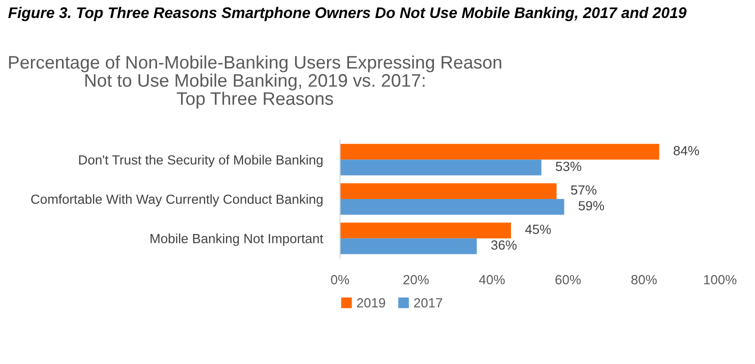 The height and width of the screenshot is (364, 755). Describe the element at coordinates (568, 279) in the screenshot. I see `x-tick-label: 60%` at that location.